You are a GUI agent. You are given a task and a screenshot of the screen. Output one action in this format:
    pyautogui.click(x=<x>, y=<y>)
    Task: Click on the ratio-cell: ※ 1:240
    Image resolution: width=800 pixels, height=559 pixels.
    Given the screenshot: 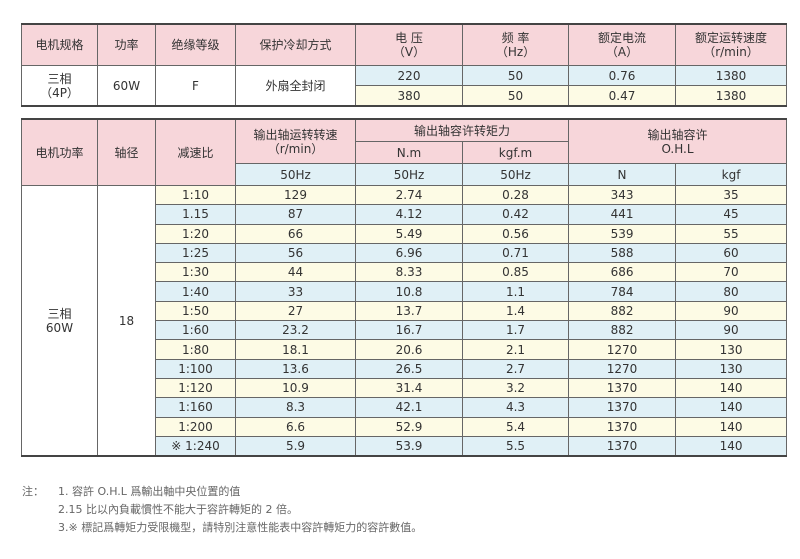 What is the action you would take?
    pyautogui.click(x=195, y=446)
    